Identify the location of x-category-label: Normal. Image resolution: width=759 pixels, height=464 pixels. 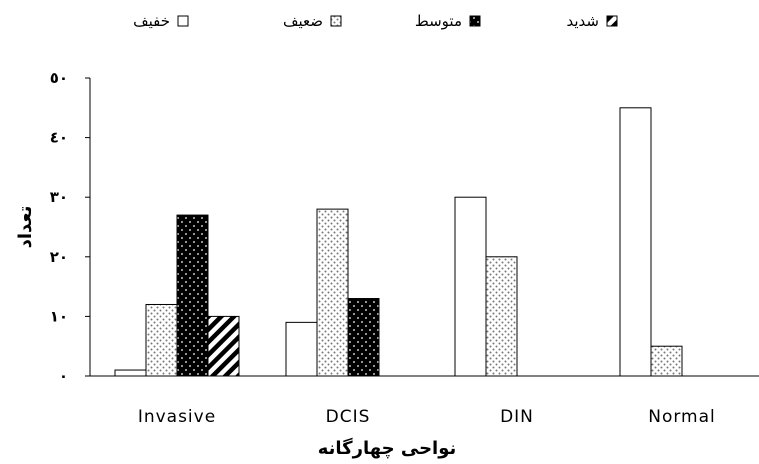
(682, 417).